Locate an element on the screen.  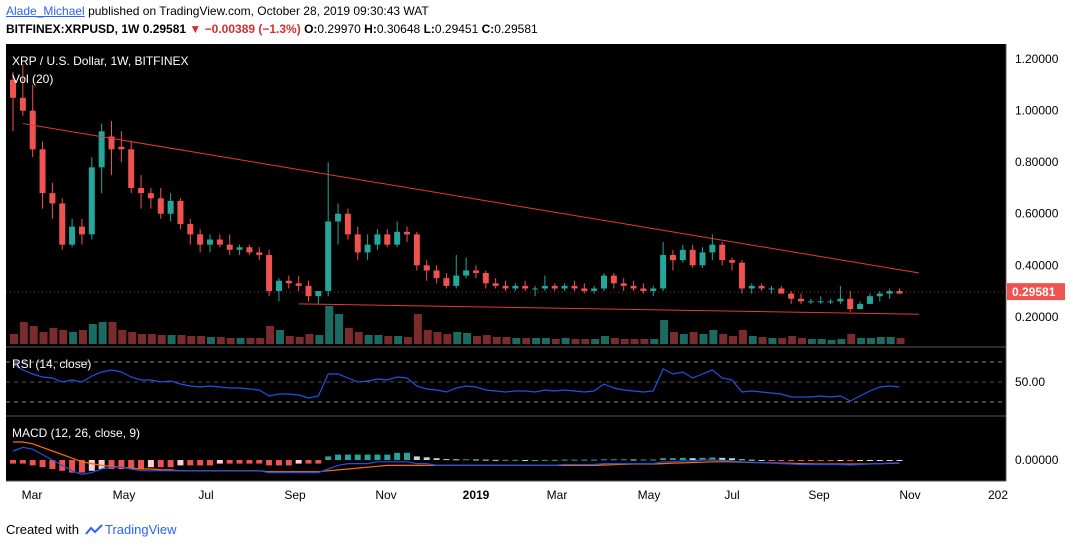
time-tick-label: Nov is located at coordinates (385, 495).